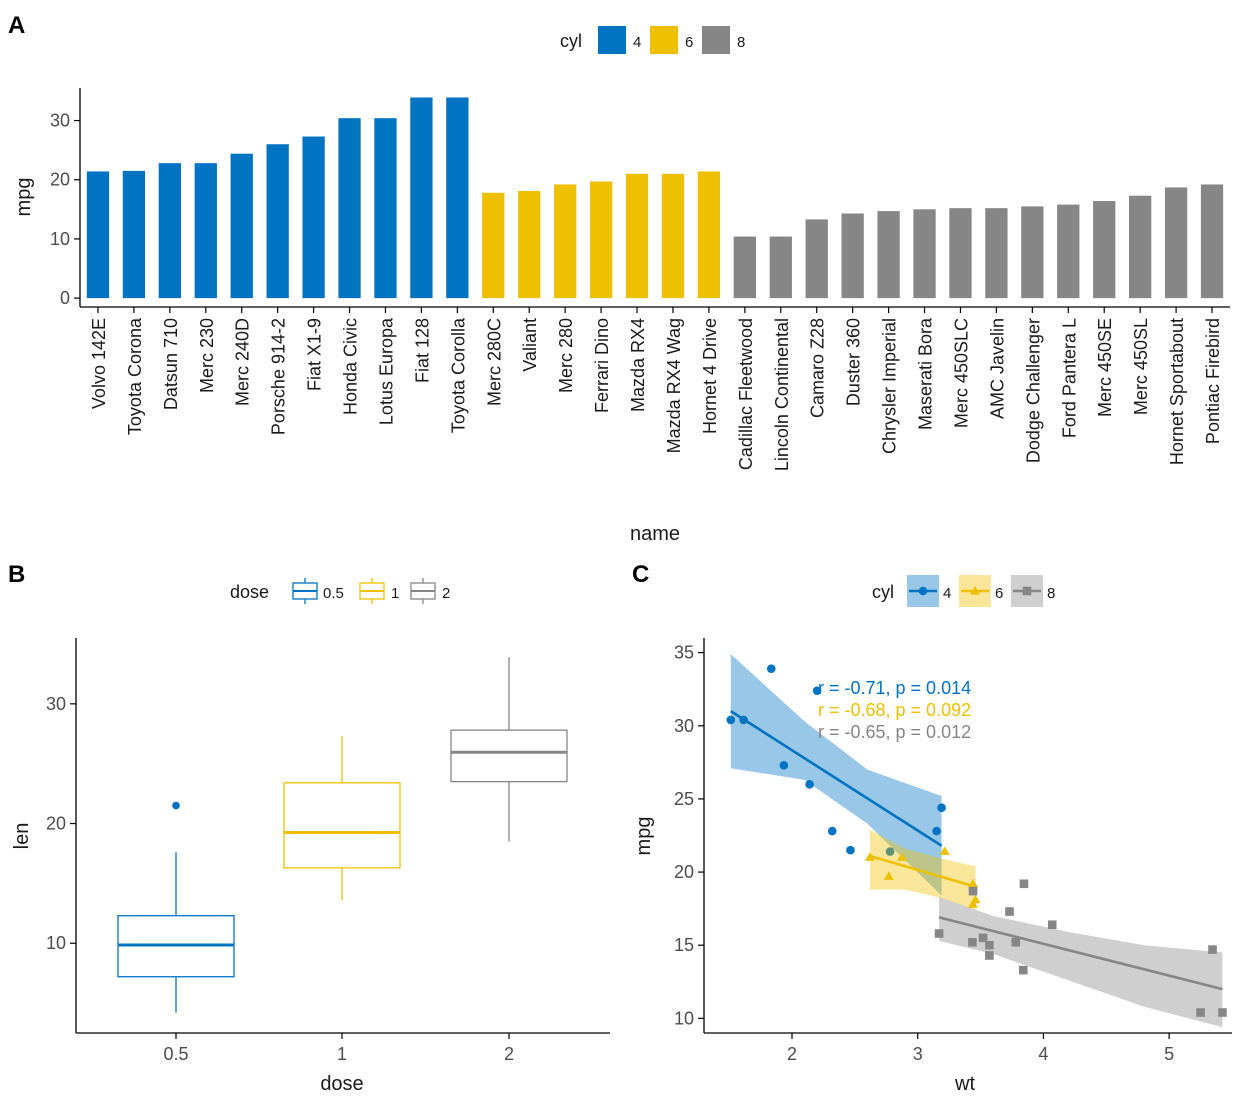 This screenshot has width=1240, height=1102. I want to click on x-tick-label: Cadillac Fleetwood, so click(746, 394).